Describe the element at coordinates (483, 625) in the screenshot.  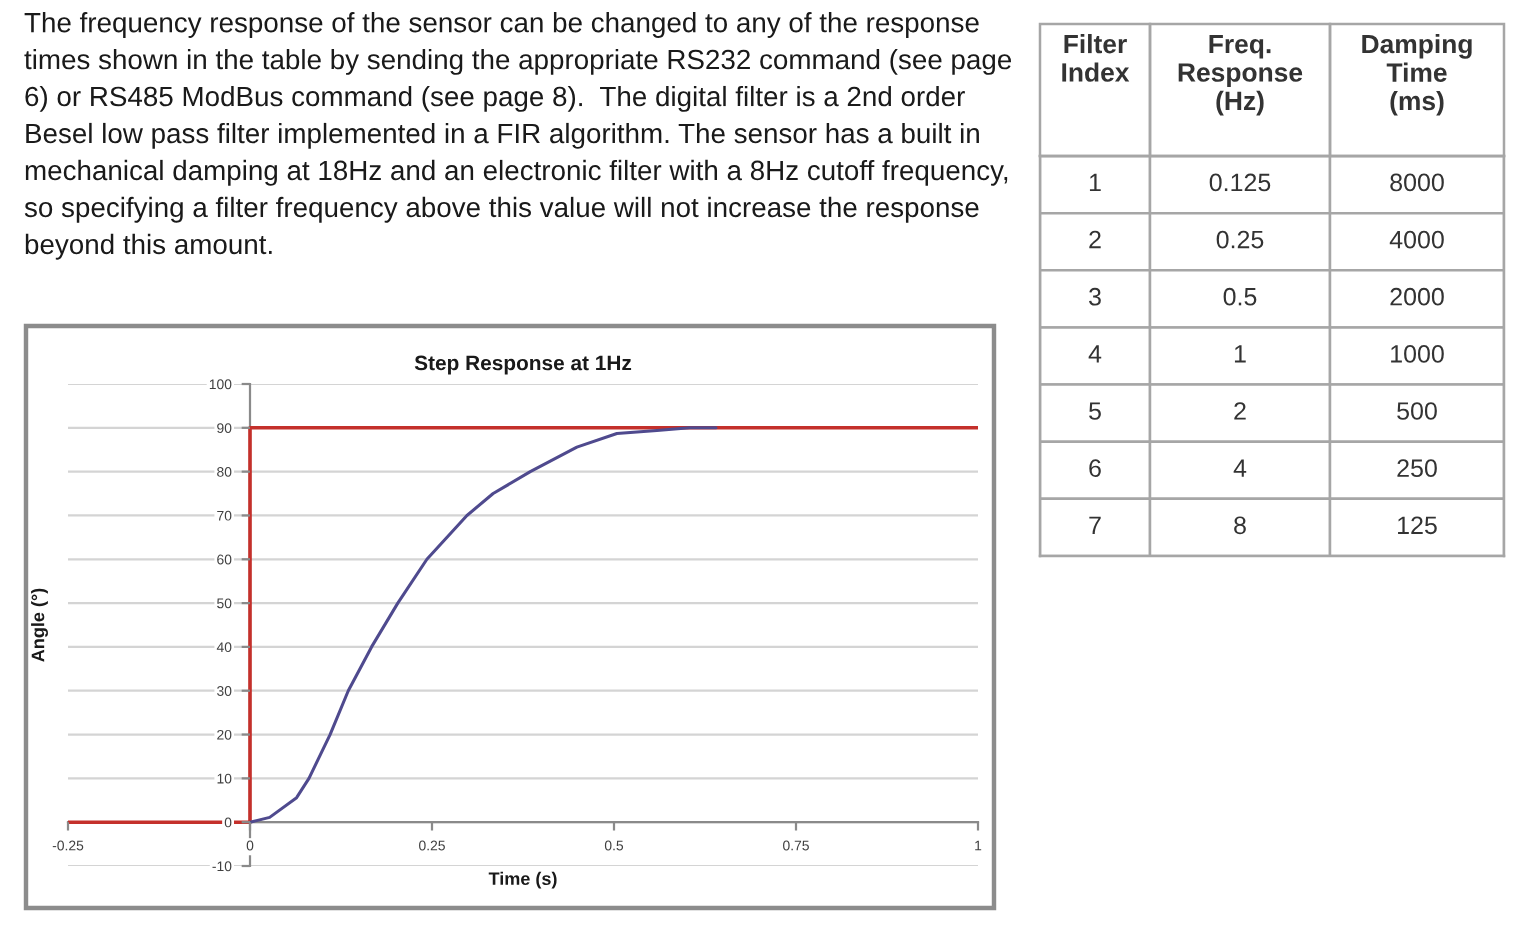
I see `line-series` at that location.